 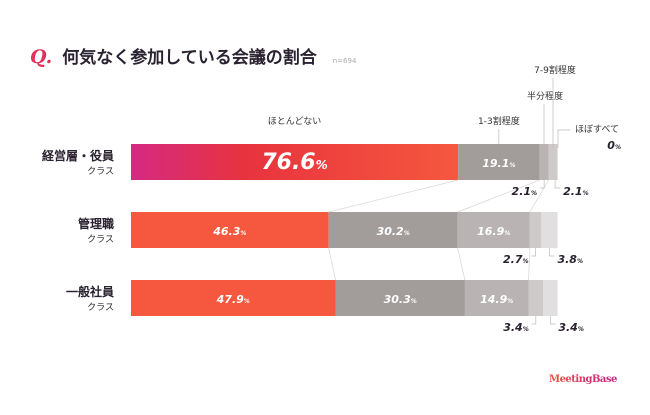 I want to click on data-label: 46.3%, so click(x=229, y=231).